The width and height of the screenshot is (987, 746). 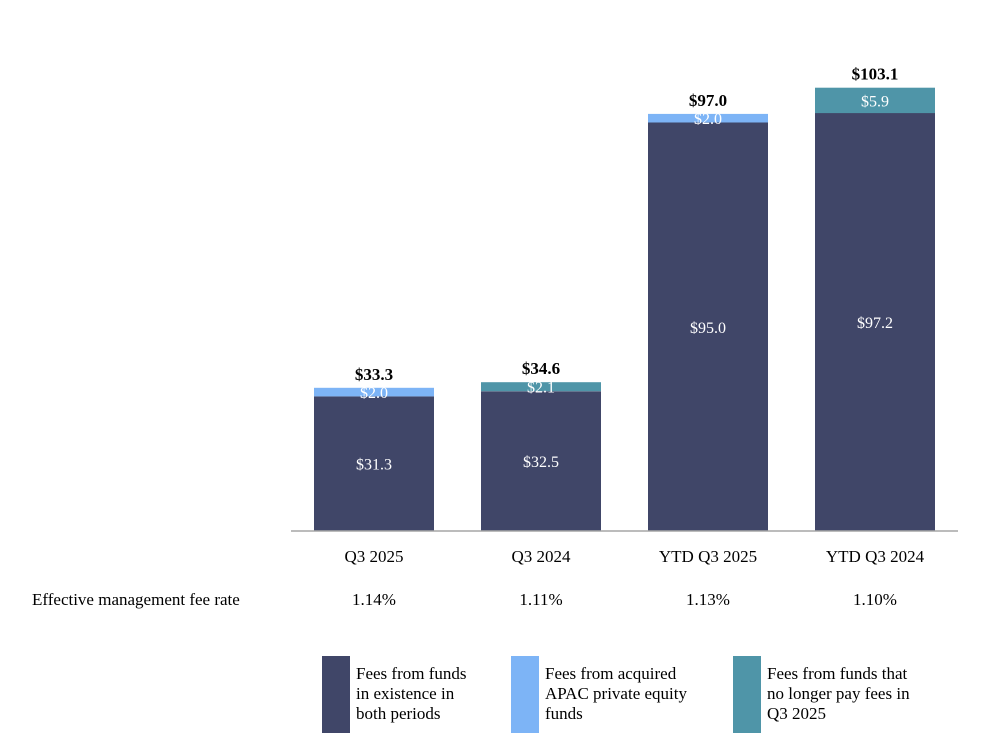 What do you see at coordinates (708, 556) in the screenshot?
I see `x-tick-label-ytd-q3-2025: YTD Q3 2025` at bounding box center [708, 556].